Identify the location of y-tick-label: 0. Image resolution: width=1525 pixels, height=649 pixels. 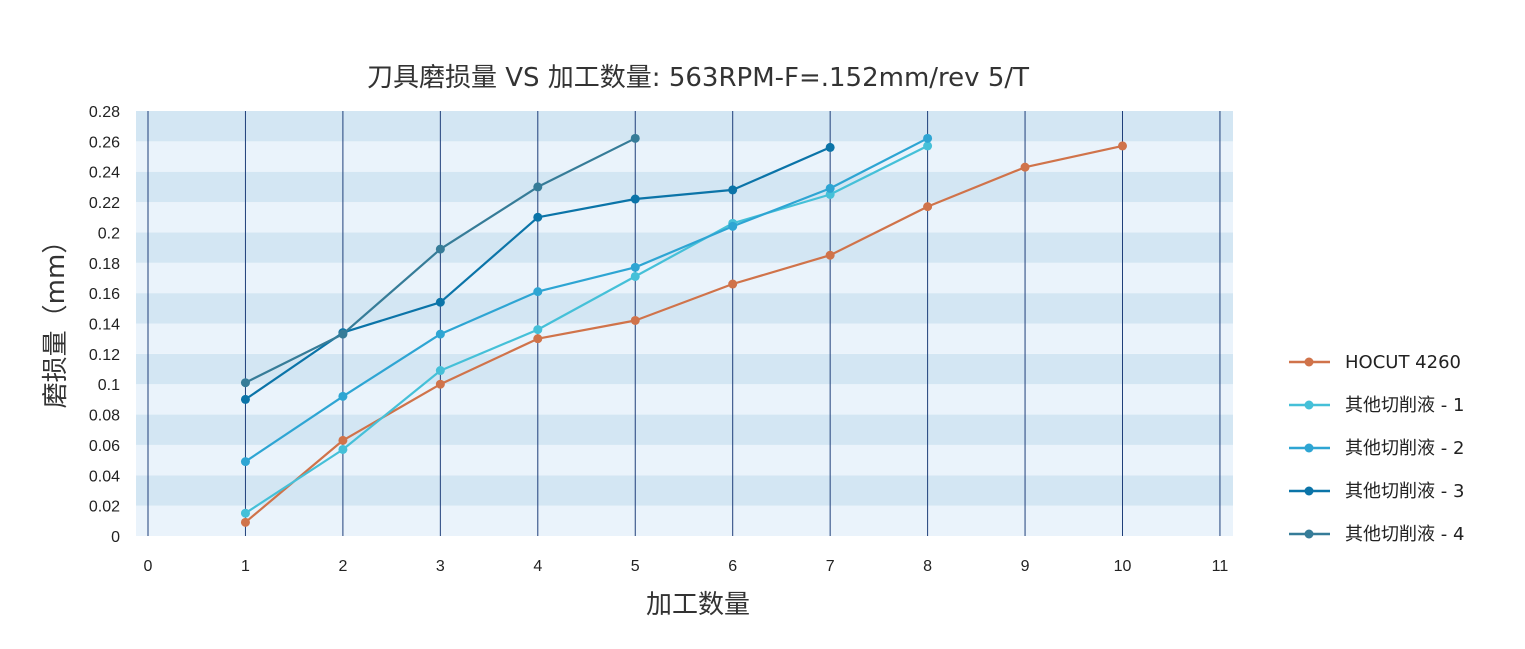
(115, 537).